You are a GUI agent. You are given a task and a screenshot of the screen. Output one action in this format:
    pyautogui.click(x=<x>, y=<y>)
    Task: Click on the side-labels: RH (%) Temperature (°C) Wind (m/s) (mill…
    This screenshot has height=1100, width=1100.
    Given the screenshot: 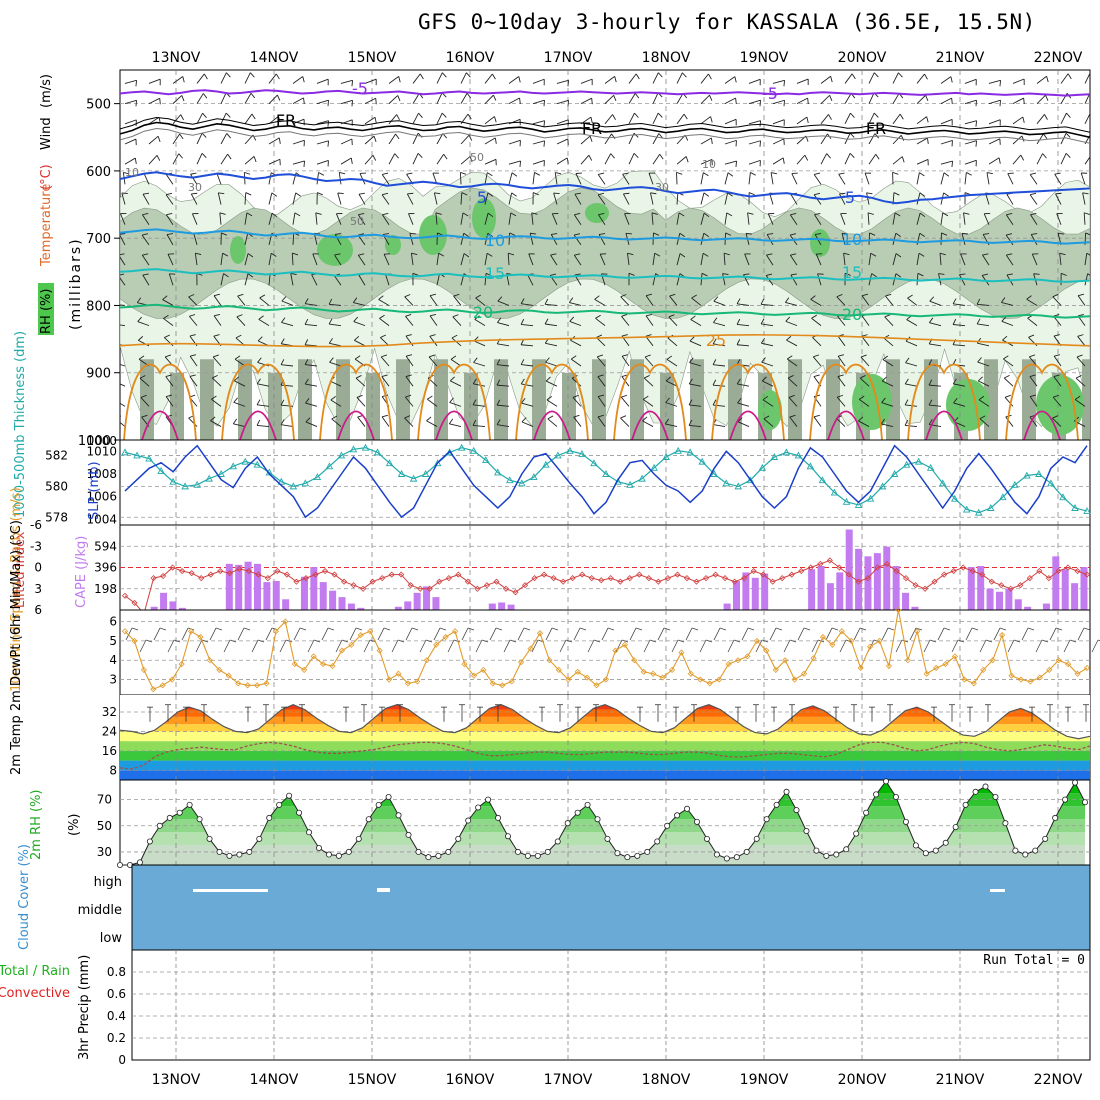 What is the action you would take?
    pyautogui.click(x=51, y=567)
    